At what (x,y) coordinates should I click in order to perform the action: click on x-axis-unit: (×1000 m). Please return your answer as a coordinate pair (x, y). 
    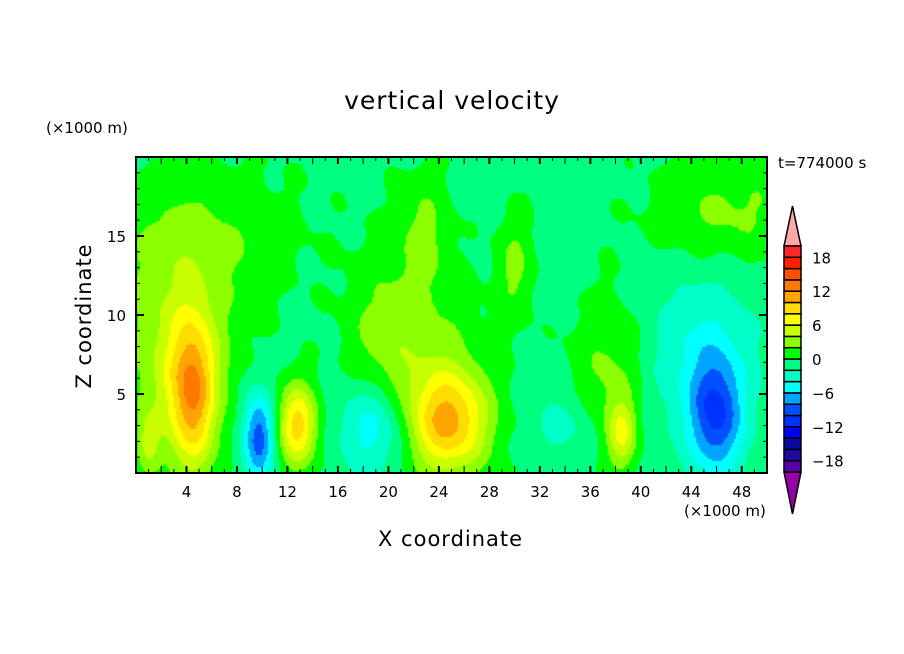
    Looking at the image, I should click on (725, 511).